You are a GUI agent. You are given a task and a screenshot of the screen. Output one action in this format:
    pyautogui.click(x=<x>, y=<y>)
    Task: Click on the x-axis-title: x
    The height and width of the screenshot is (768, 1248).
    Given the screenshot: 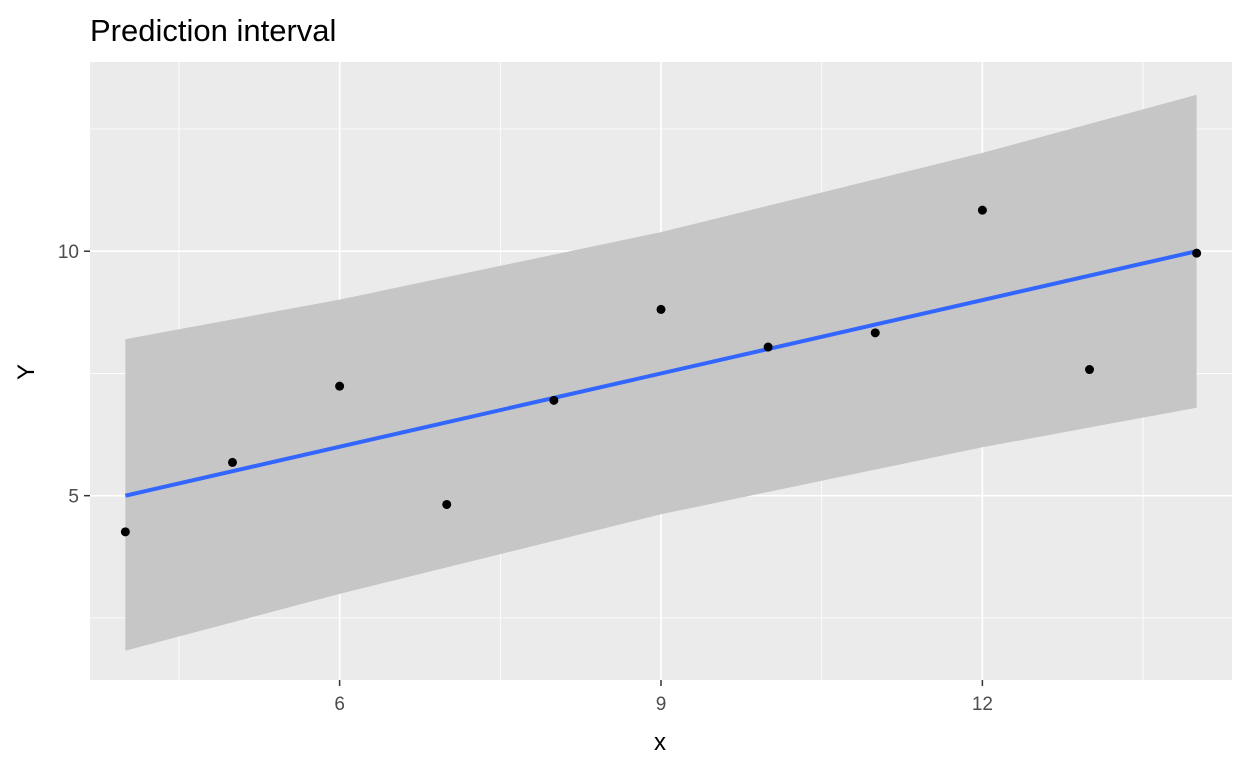 What is the action you would take?
    pyautogui.click(x=660, y=742)
    